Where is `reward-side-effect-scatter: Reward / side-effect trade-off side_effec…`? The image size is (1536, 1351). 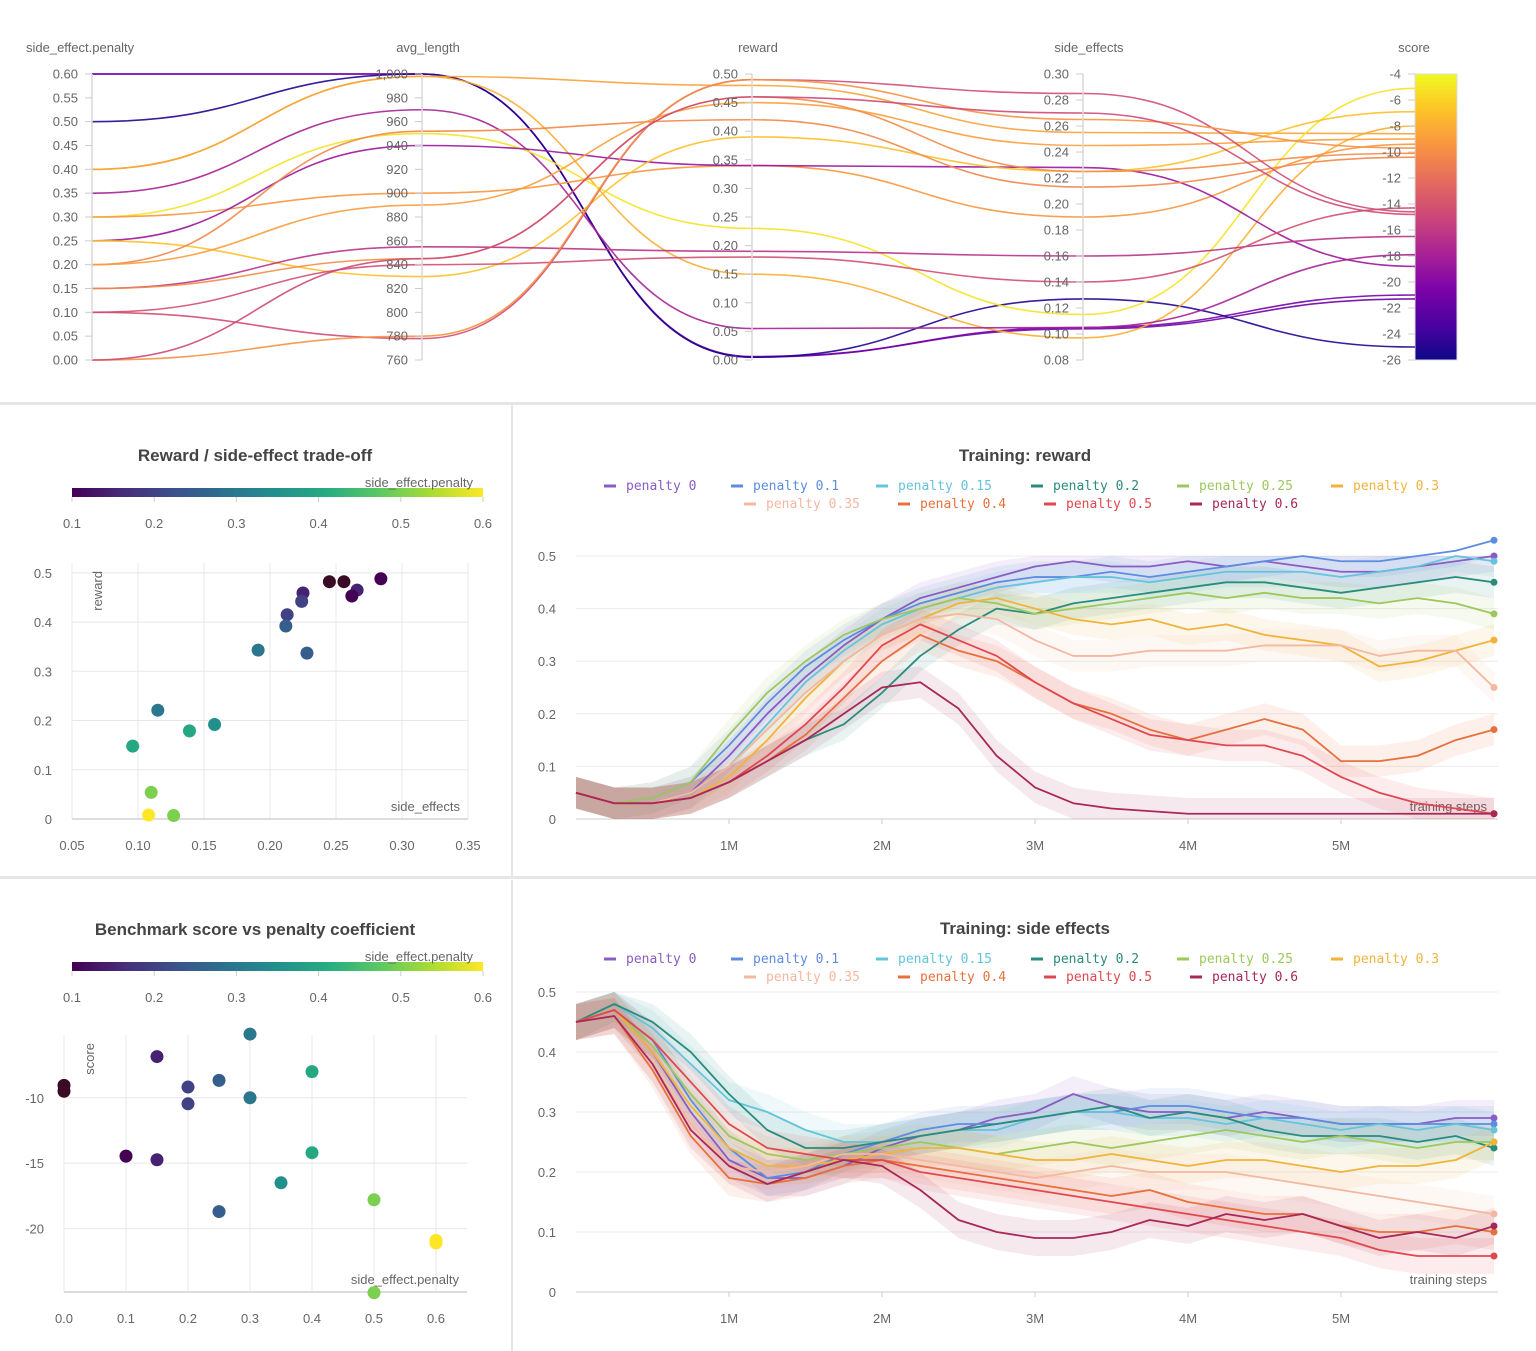 reward-side-effect-scatter: Reward / side-effect trade-off side_effec… is located at coordinates (255, 640).